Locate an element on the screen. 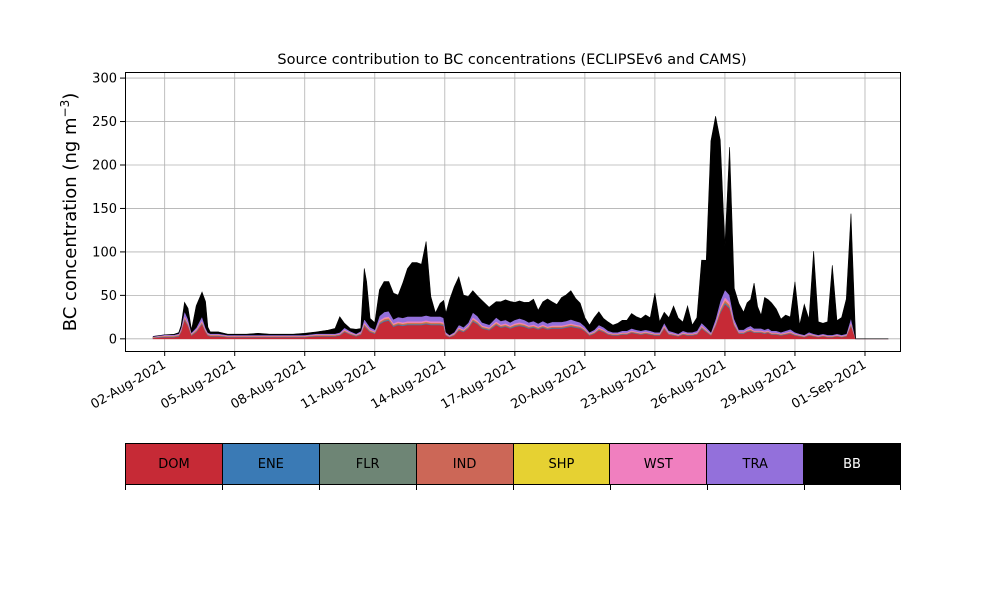  legend-item-flr: FLR is located at coordinates (368, 464).